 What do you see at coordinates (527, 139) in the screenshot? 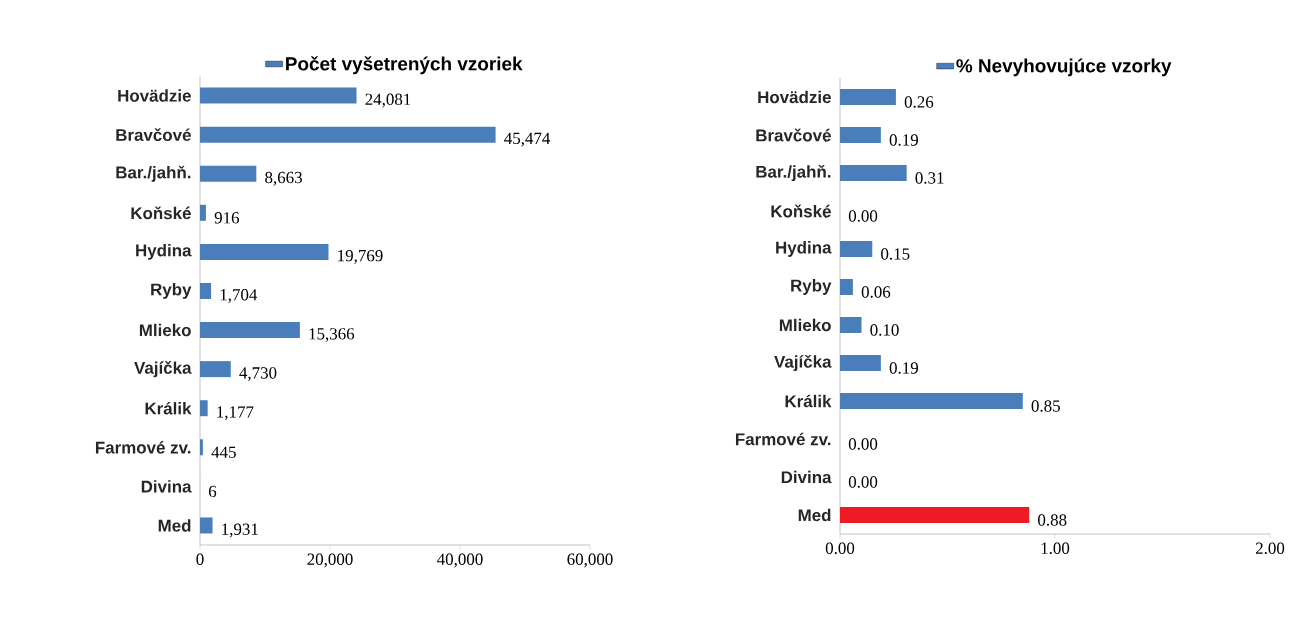
I see `data-label: 45,474` at bounding box center [527, 139].